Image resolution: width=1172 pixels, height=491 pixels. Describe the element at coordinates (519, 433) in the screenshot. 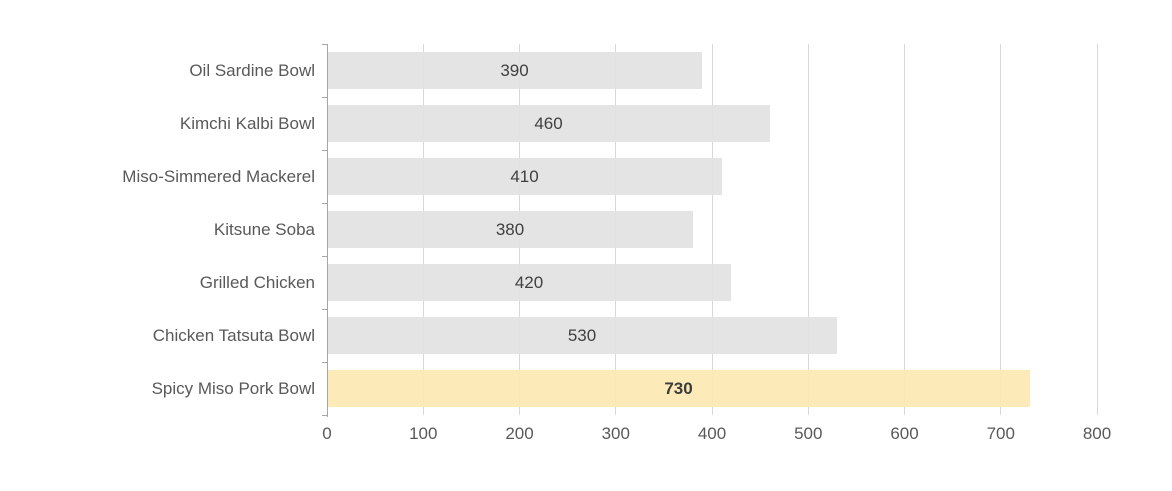

I see `x-tick-label: 200` at that location.